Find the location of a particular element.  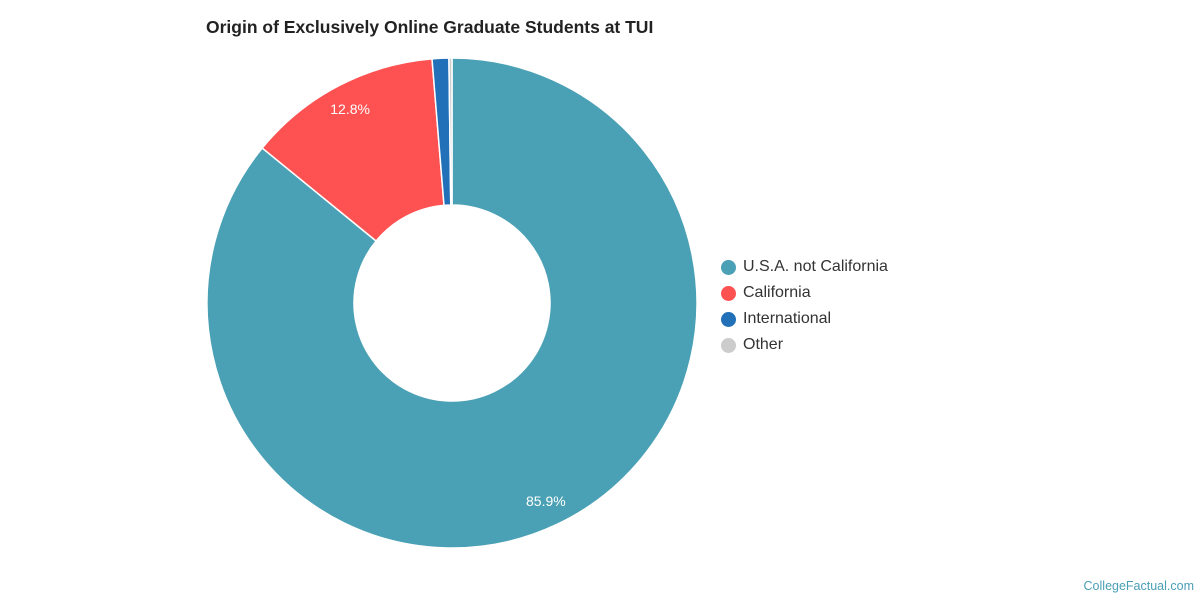

legend-item-usa-not-california: U.S.A. not California is located at coordinates (804, 267).